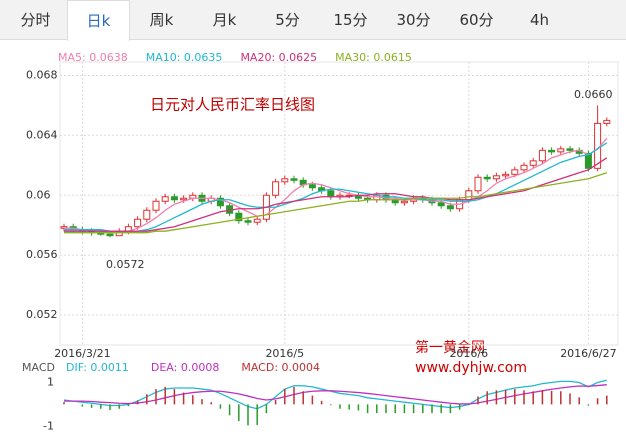 The image size is (626, 436). I want to click on y-tick-label: 0.052, so click(42, 314).